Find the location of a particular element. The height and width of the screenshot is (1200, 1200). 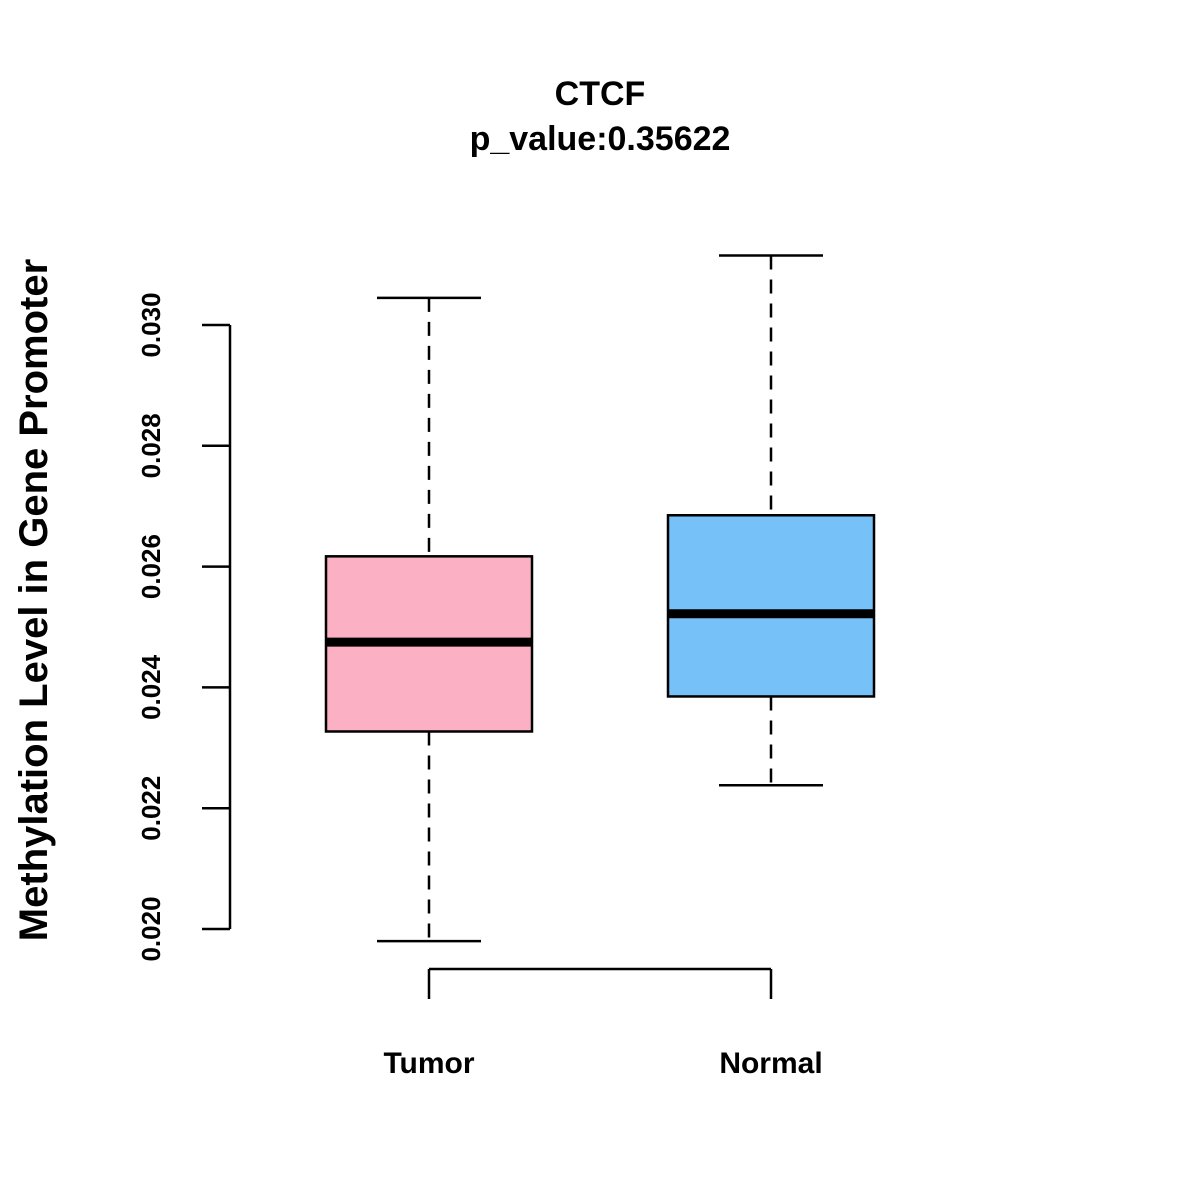

y-tick-label: 0.020 is located at coordinates (151, 928).